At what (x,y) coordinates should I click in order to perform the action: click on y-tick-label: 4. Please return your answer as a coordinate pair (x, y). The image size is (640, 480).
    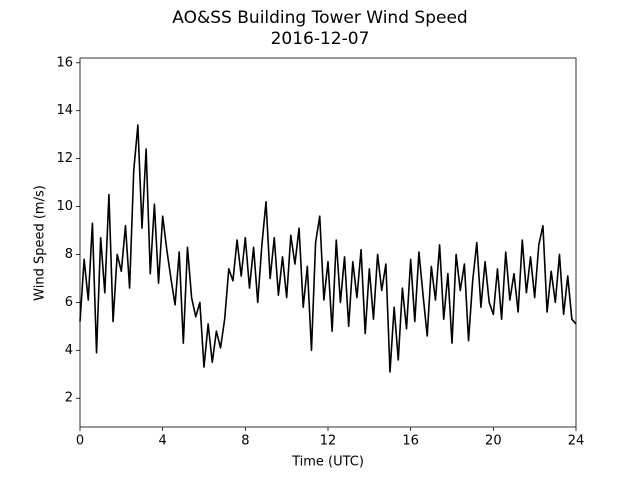
    Looking at the image, I should click on (69, 350).